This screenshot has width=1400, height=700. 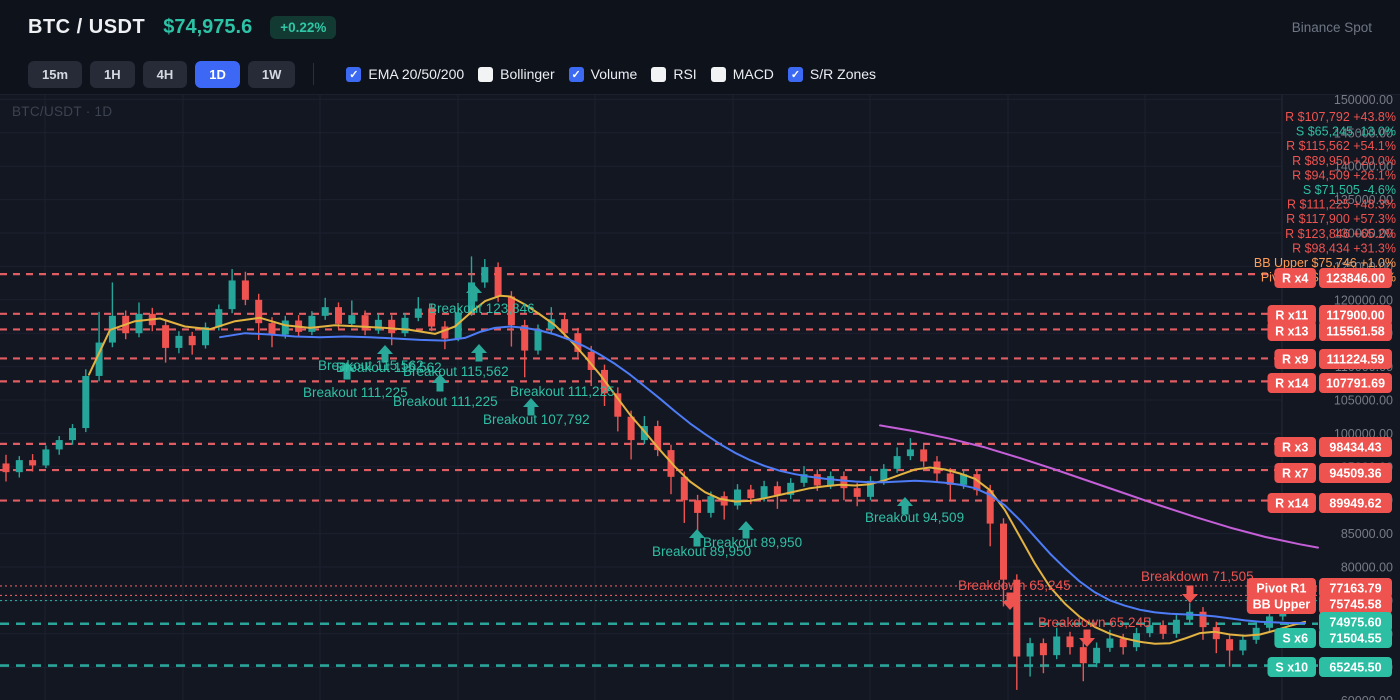 I want to click on level-count-badge: R x14, so click(x=1291, y=384).